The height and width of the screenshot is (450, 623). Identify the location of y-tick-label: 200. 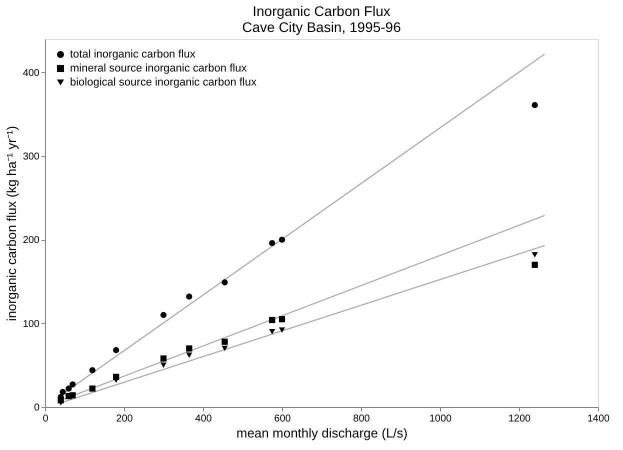
(31, 240).